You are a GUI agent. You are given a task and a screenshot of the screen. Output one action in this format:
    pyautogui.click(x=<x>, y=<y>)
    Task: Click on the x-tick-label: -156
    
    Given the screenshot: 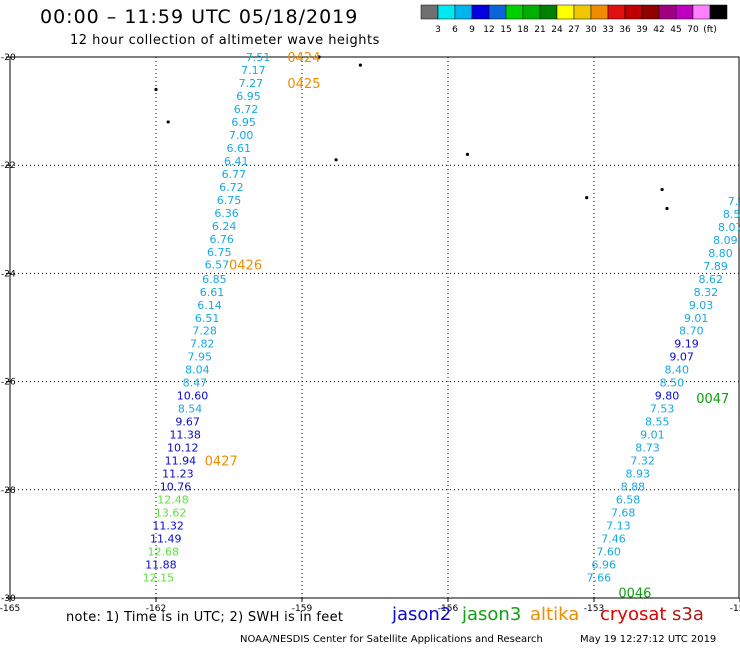 What is the action you would take?
    pyautogui.click(x=448, y=609)
    